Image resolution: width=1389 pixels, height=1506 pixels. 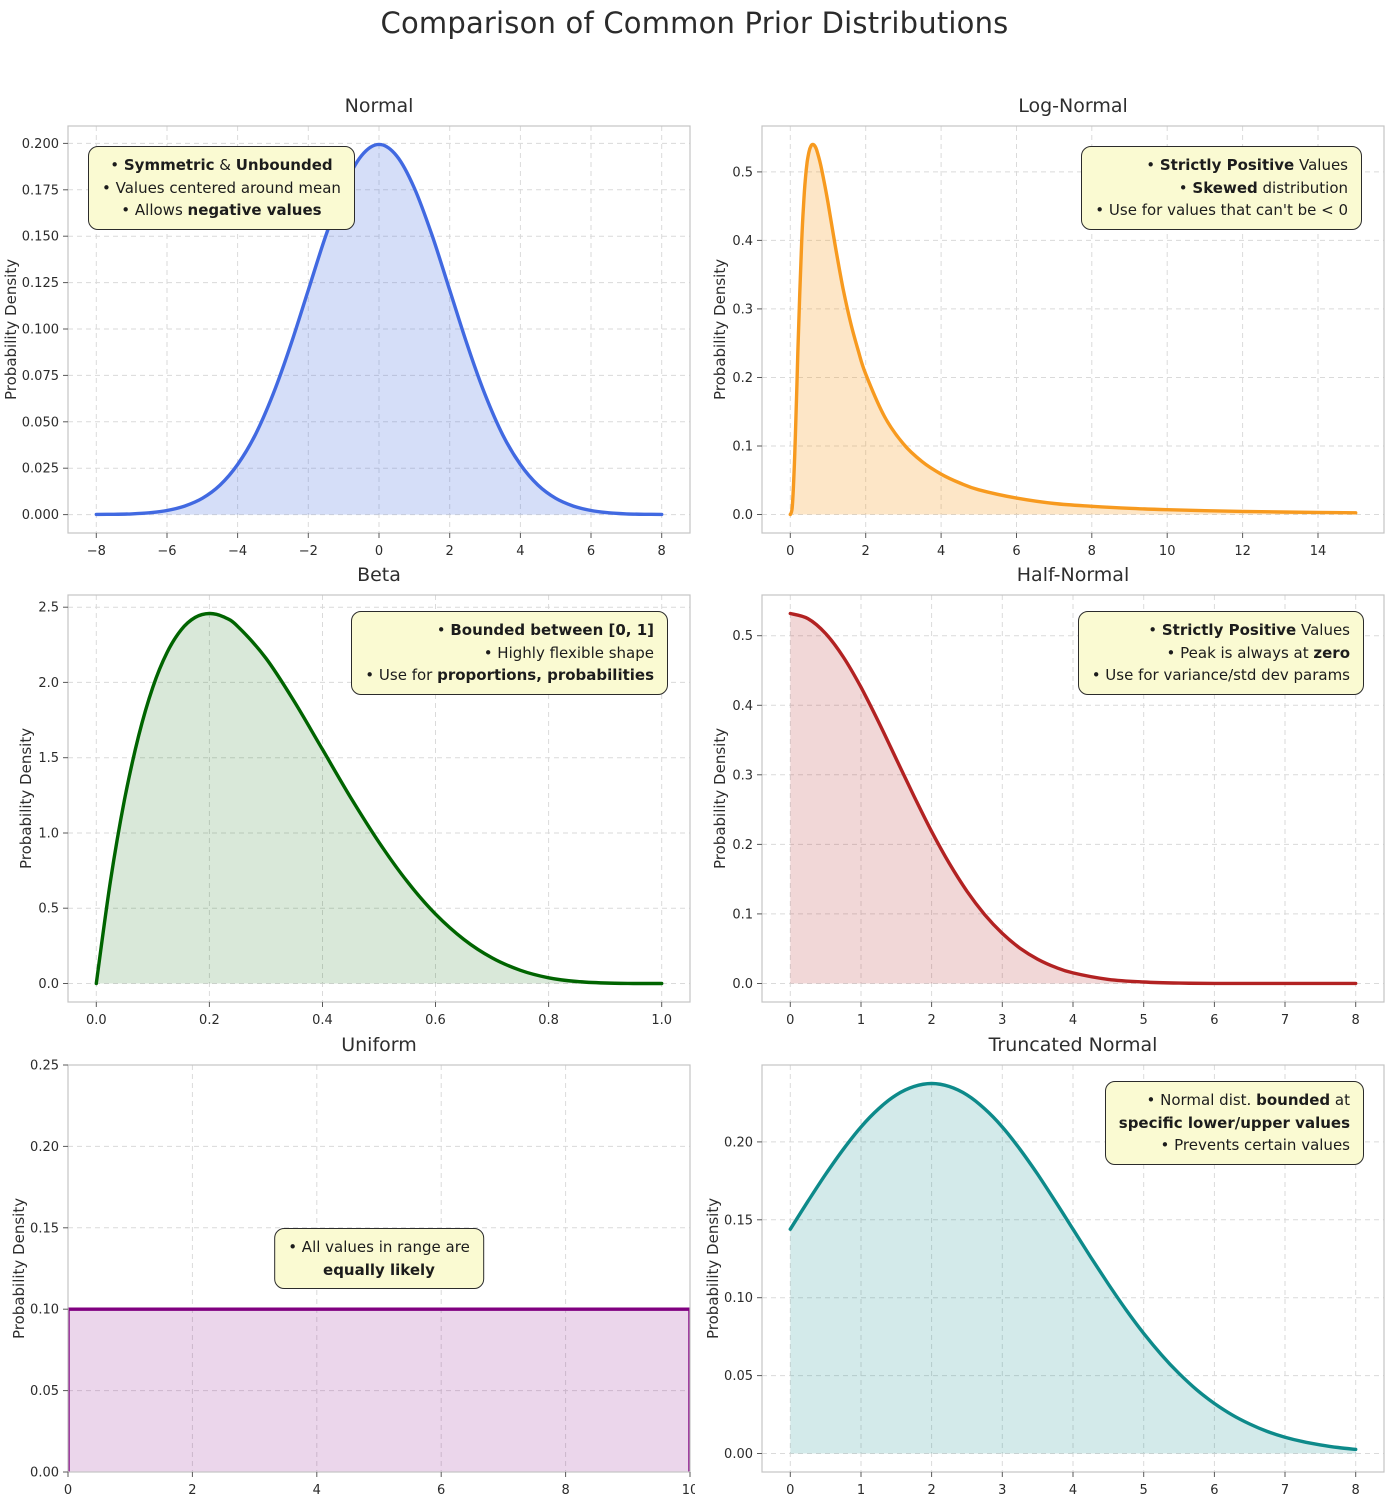 I want to click on svg-text: −4, so click(x=237, y=551).